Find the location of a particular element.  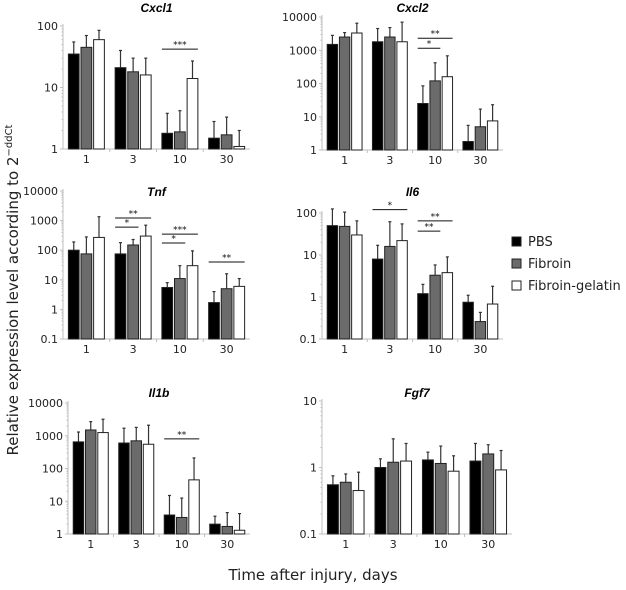

panel-title: Cxcl2 is located at coordinates (412, 8).